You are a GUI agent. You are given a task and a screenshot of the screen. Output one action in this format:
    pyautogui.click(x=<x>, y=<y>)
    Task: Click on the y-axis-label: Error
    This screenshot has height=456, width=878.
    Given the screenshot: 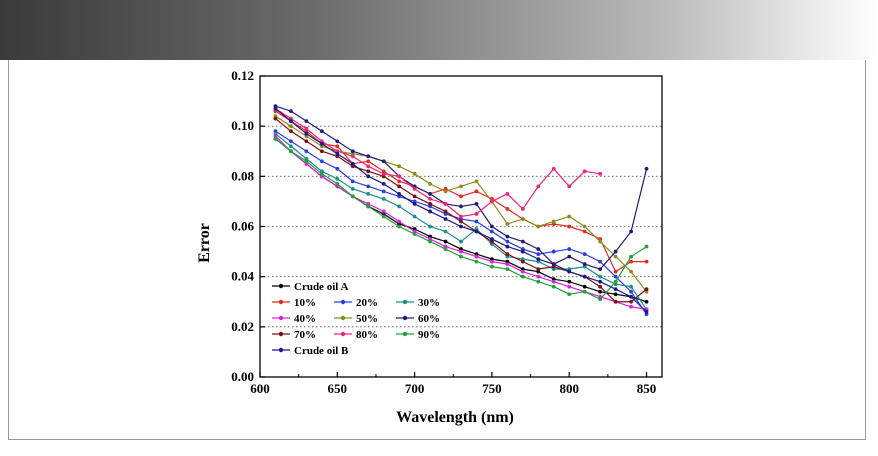 What is the action you would take?
    pyautogui.click(x=204, y=243)
    